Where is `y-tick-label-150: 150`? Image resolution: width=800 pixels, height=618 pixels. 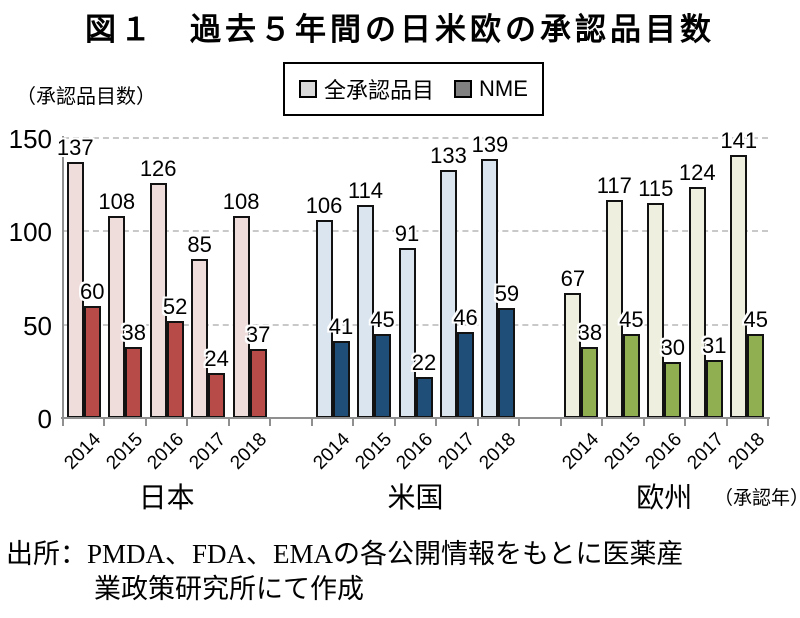 y-tick-label-150: 150 is located at coordinates (30, 139).